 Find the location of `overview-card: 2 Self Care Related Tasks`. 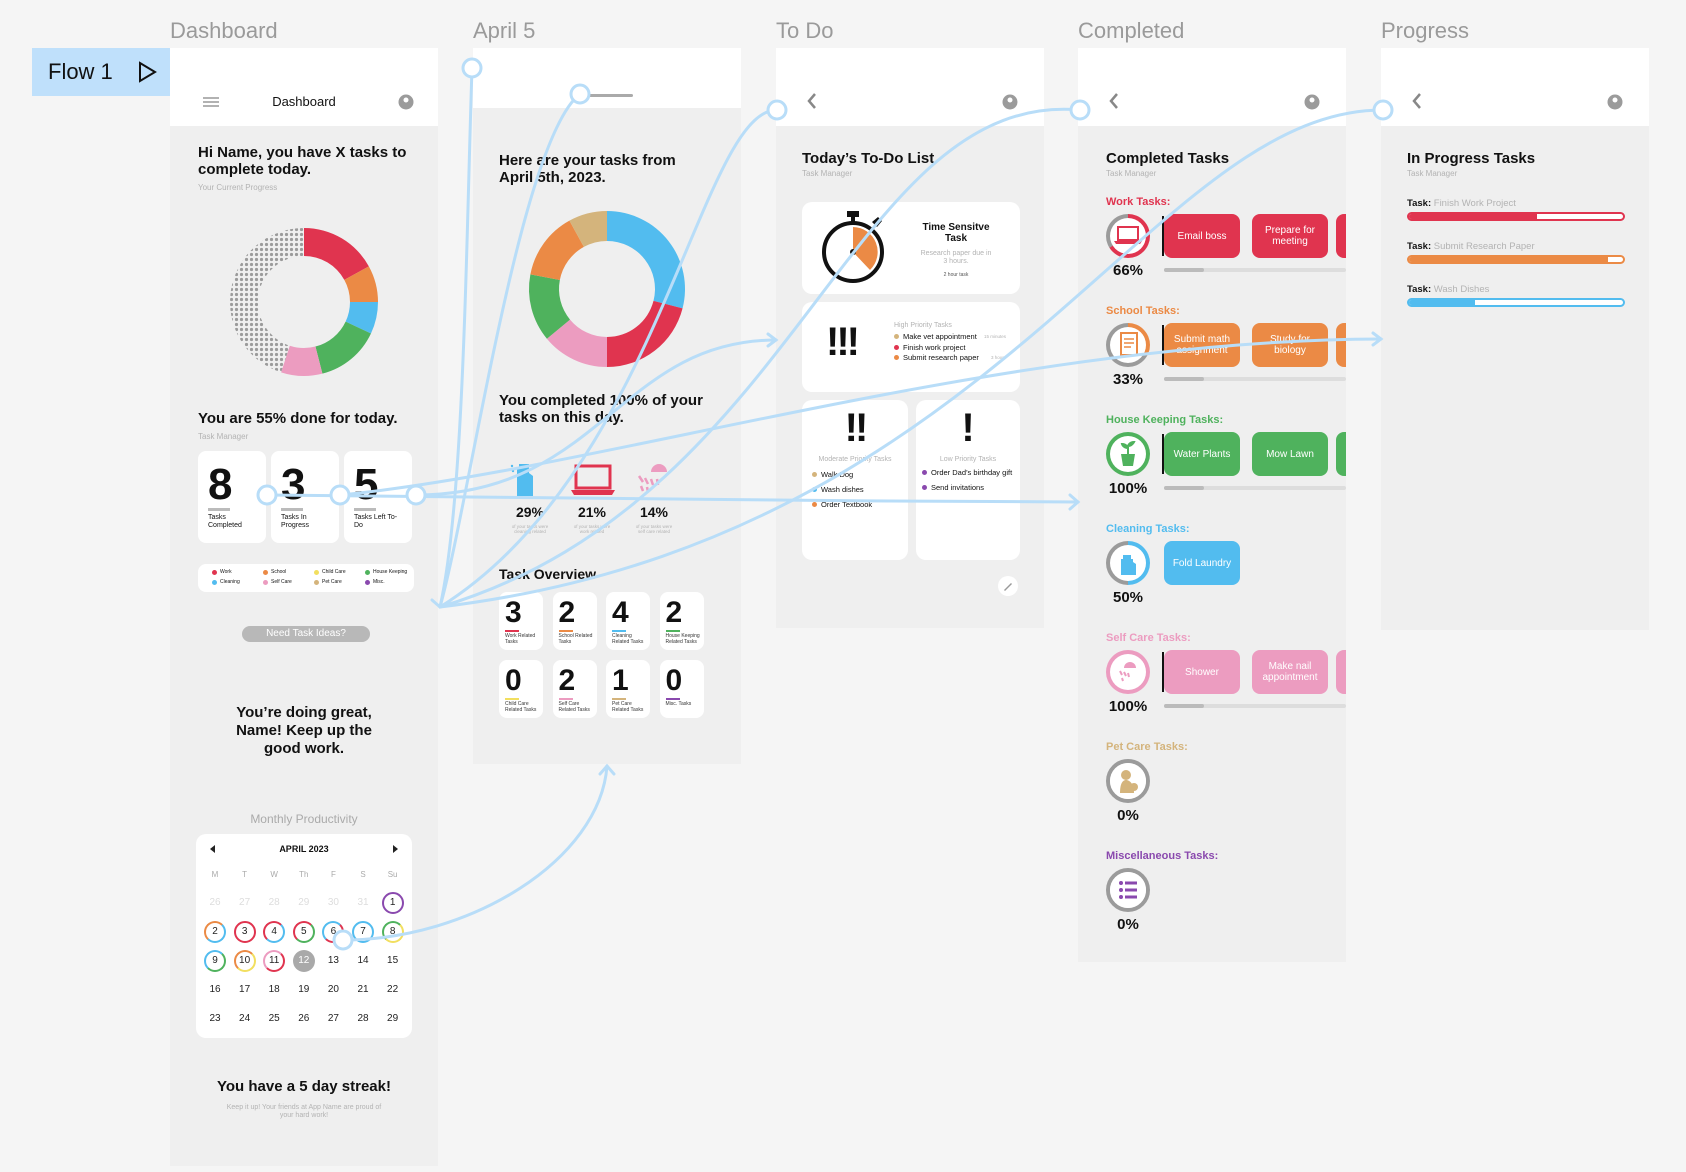

overview-card: 2 Self Care Related Tasks is located at coordinates (574, 689).